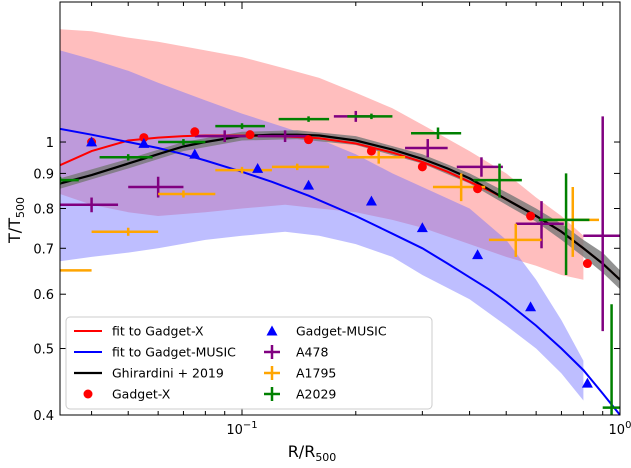  Describe the element at coordinates (628, 425) in the screenshot. I see `x-tick-exponent: 0` at that location.